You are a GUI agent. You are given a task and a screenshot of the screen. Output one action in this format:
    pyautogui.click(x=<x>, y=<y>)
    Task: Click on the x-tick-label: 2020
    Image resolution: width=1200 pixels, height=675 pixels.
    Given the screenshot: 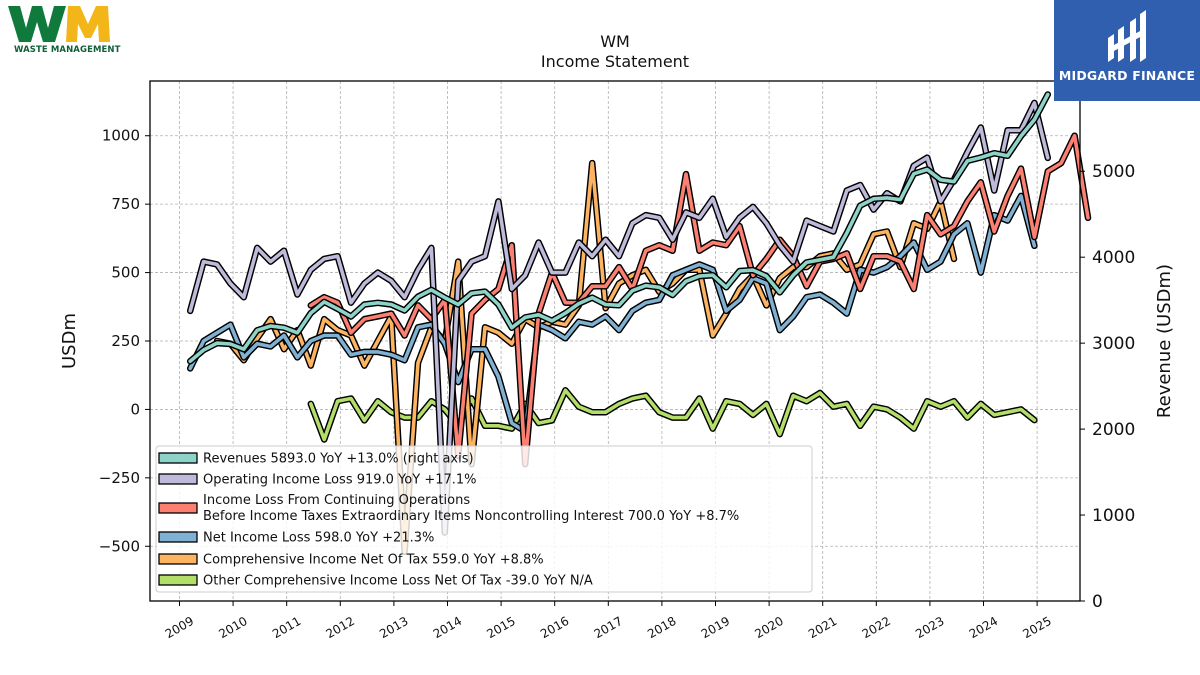 What is the action you would take?
    pyautogui.click(x=768, y=627)
    